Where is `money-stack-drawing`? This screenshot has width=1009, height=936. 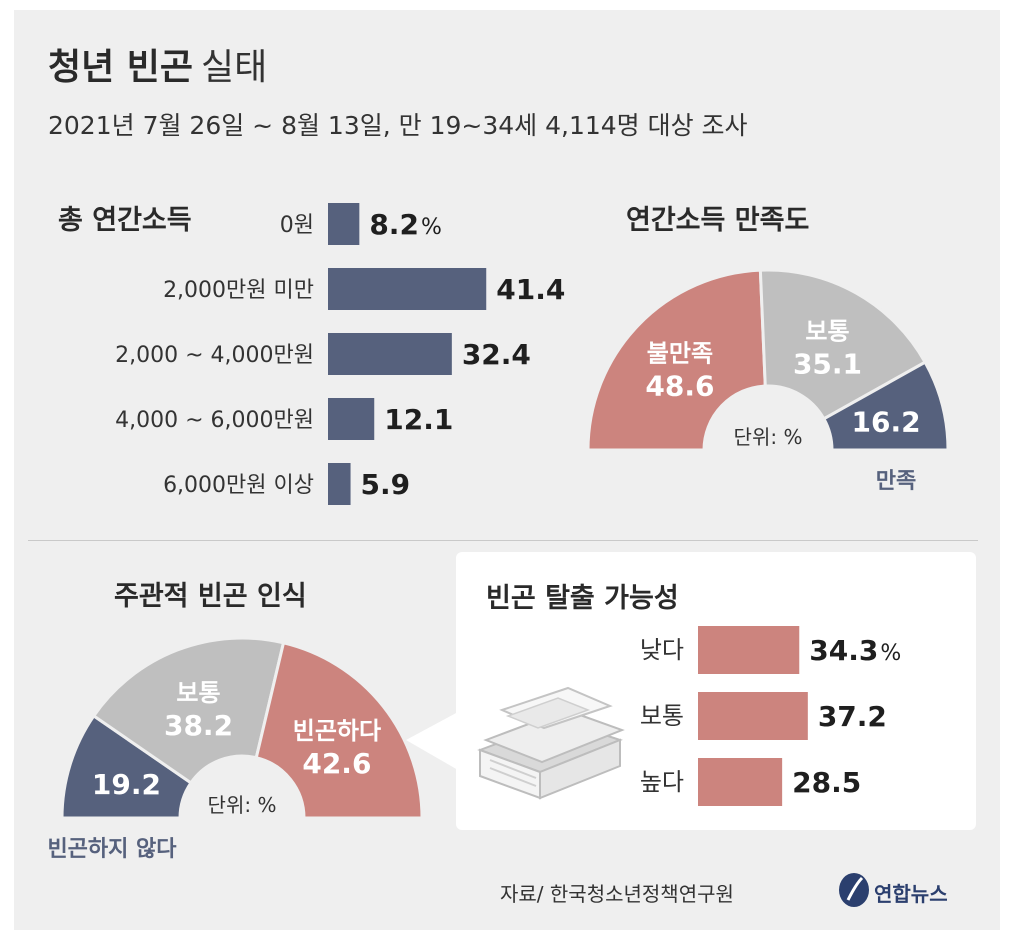
money-stack-drawing is located at coordinates (551, 743).